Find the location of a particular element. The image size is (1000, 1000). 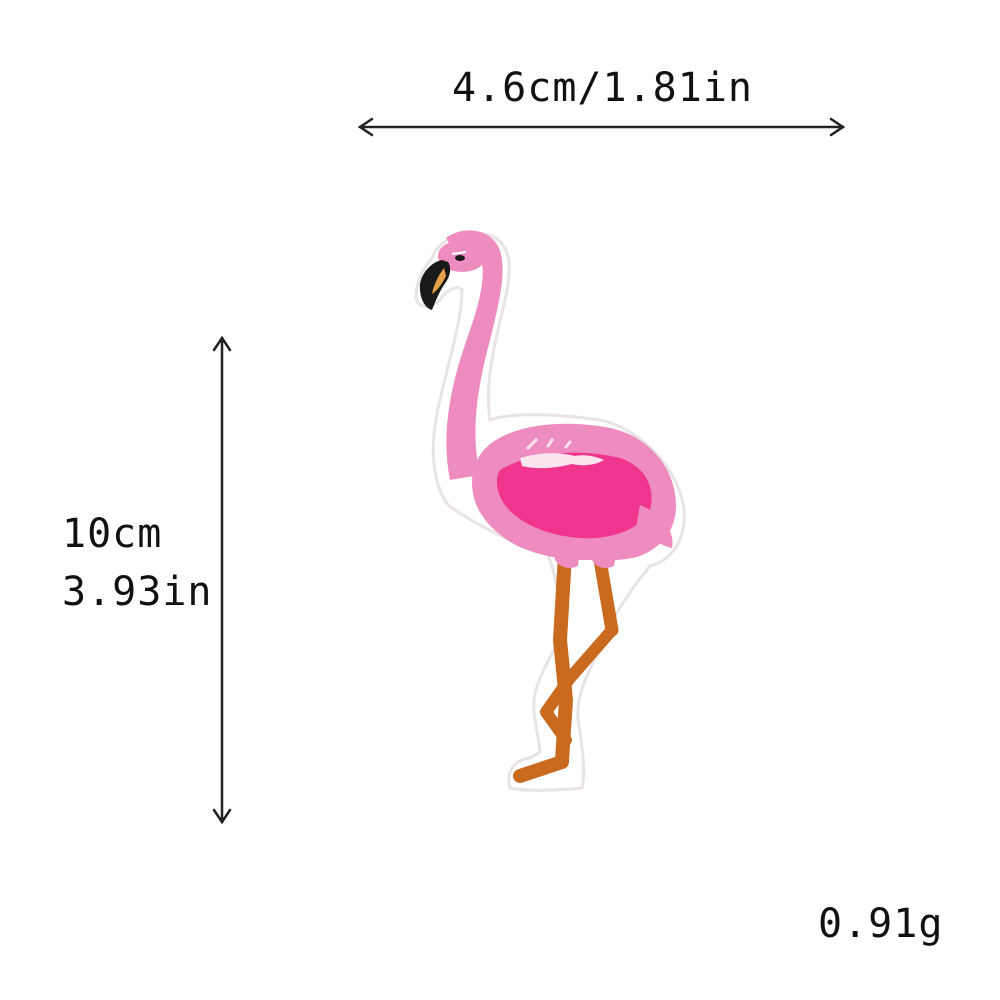

weight-label: 0.91g is located at coordinates (881, 924).